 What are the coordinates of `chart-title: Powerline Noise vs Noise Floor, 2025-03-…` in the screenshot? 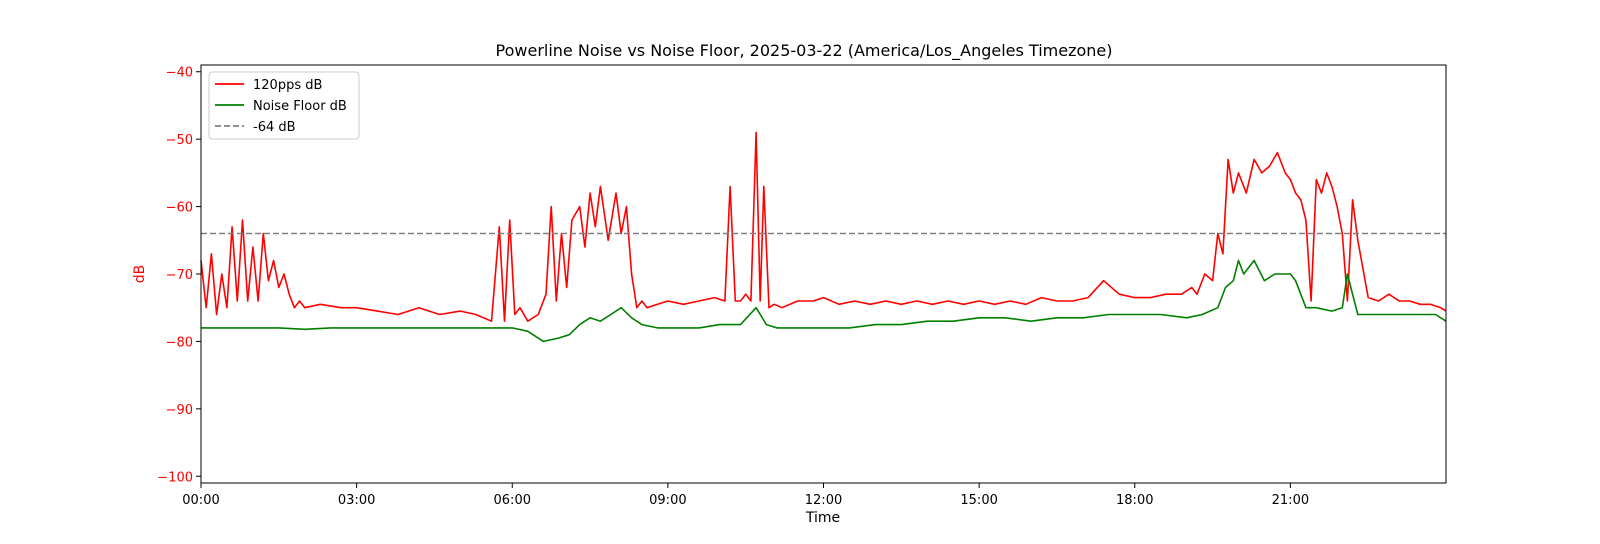 It's located at (804, 51).